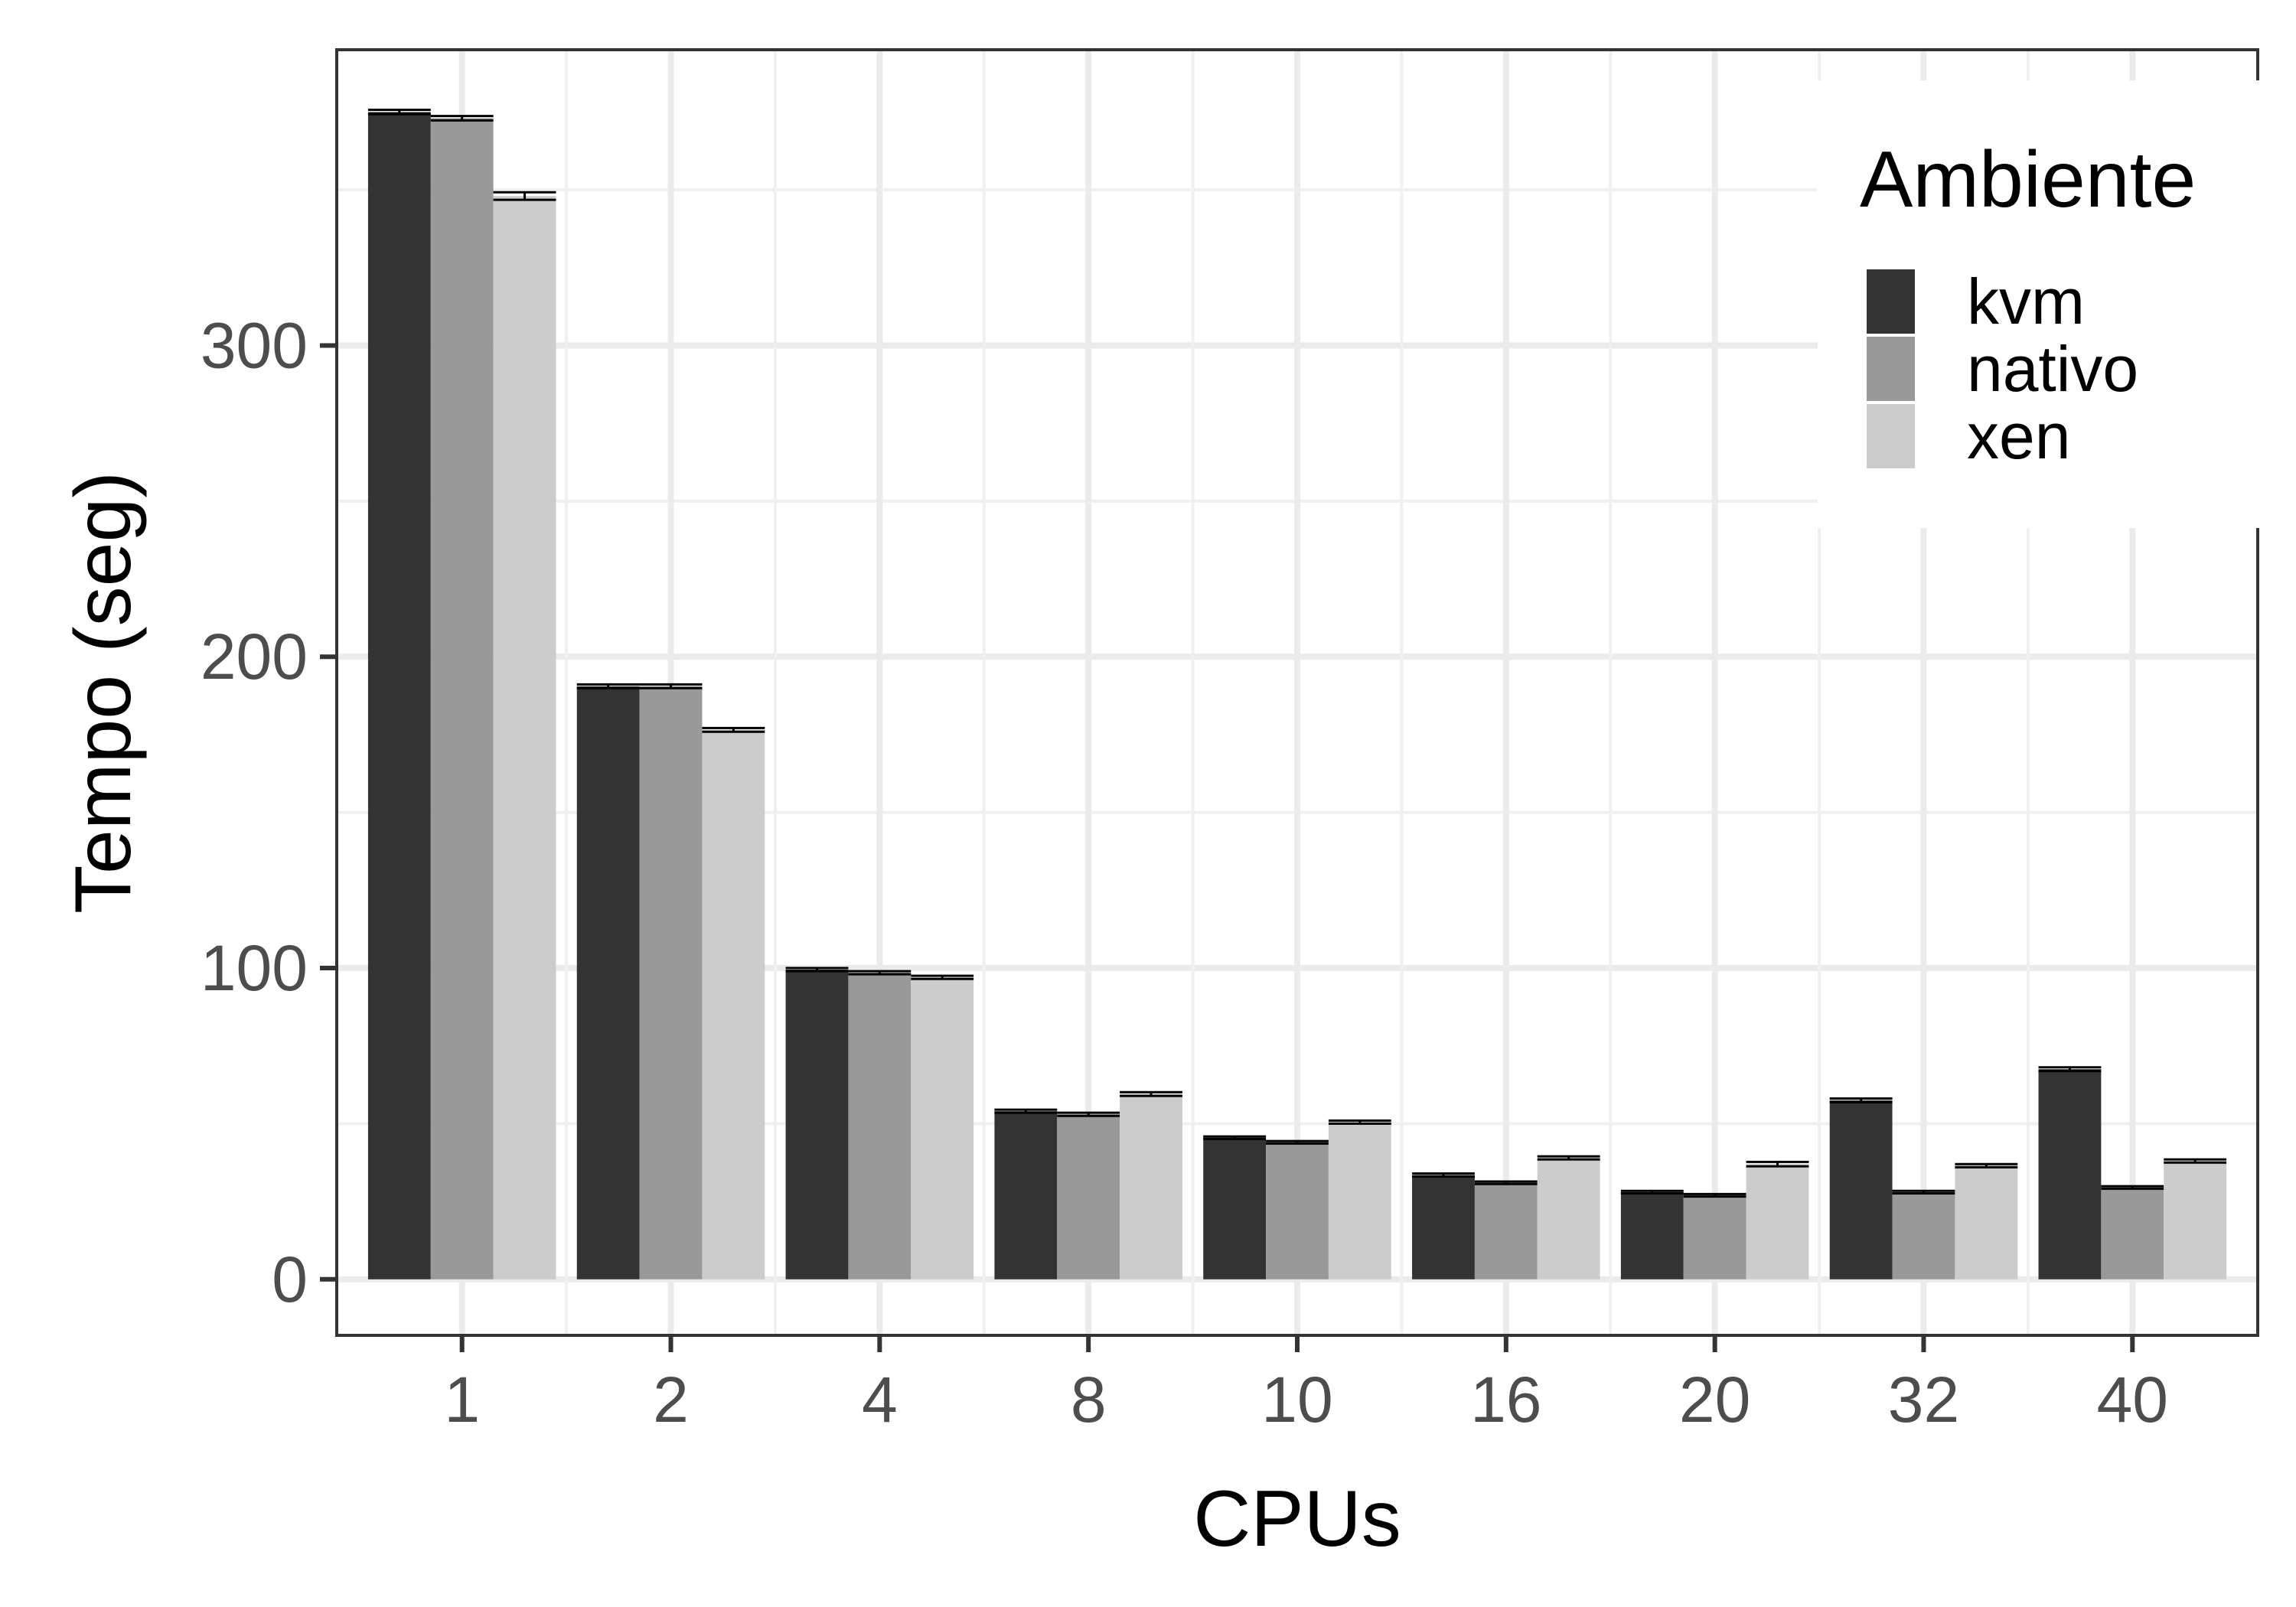 This screenshot has height=1607, width=2296. Describe the element at coordinates (2132, 1400) in the screenshot. I see `x-tick-label: 40` at that location.